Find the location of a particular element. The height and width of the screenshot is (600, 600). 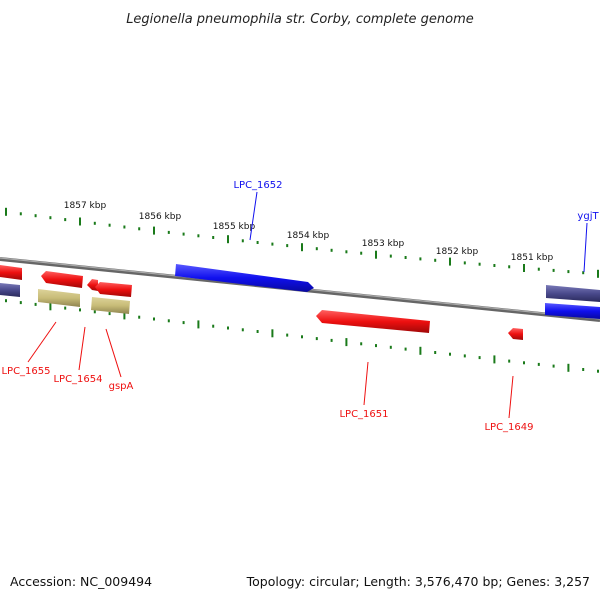

scale-label-1853: 1853 kbp is located at coordinates (383, 244).